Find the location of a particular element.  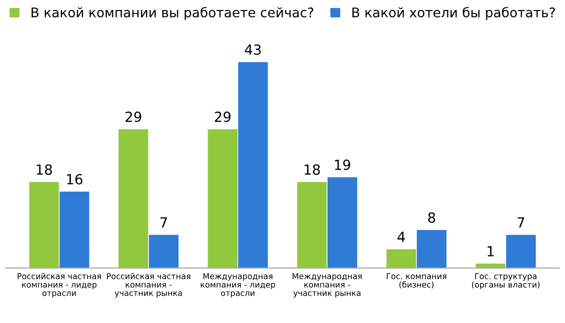

x-tick-label: Гос. компания (бизнес) is located at coordinates (416, 281).